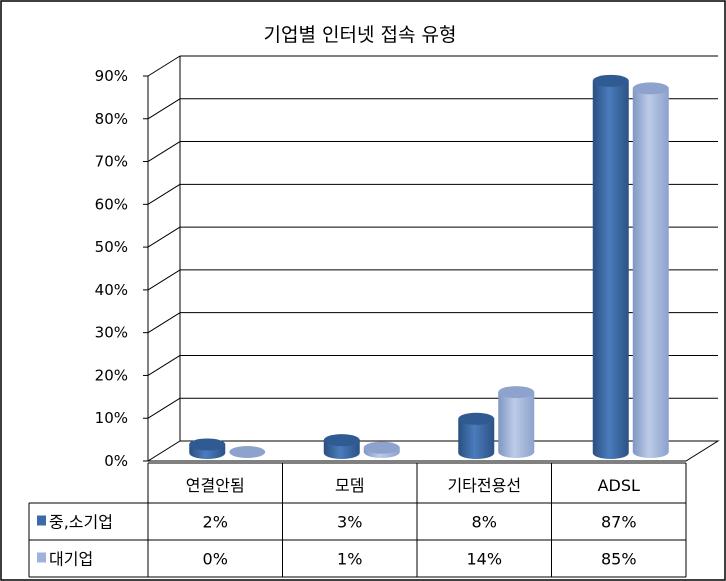 This screenshot has height=581, width=726. What do you see at coordinates (484, 522) in the screenshot?
I see `data-label: 8%` at bounding box center [484, 522].